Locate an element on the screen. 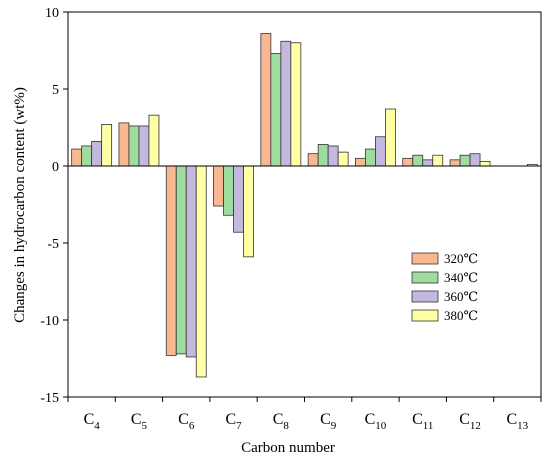  y-tick-label: 10 is located at coordinates (52, 13).